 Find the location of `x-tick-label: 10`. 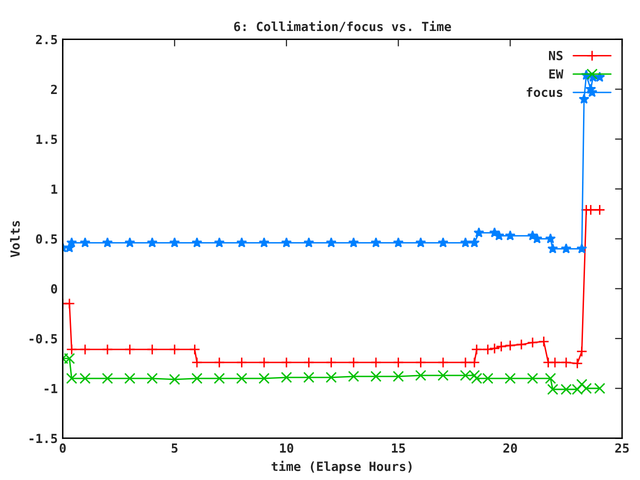

x-tick-label: 10 is located at coordinates (287, 448).